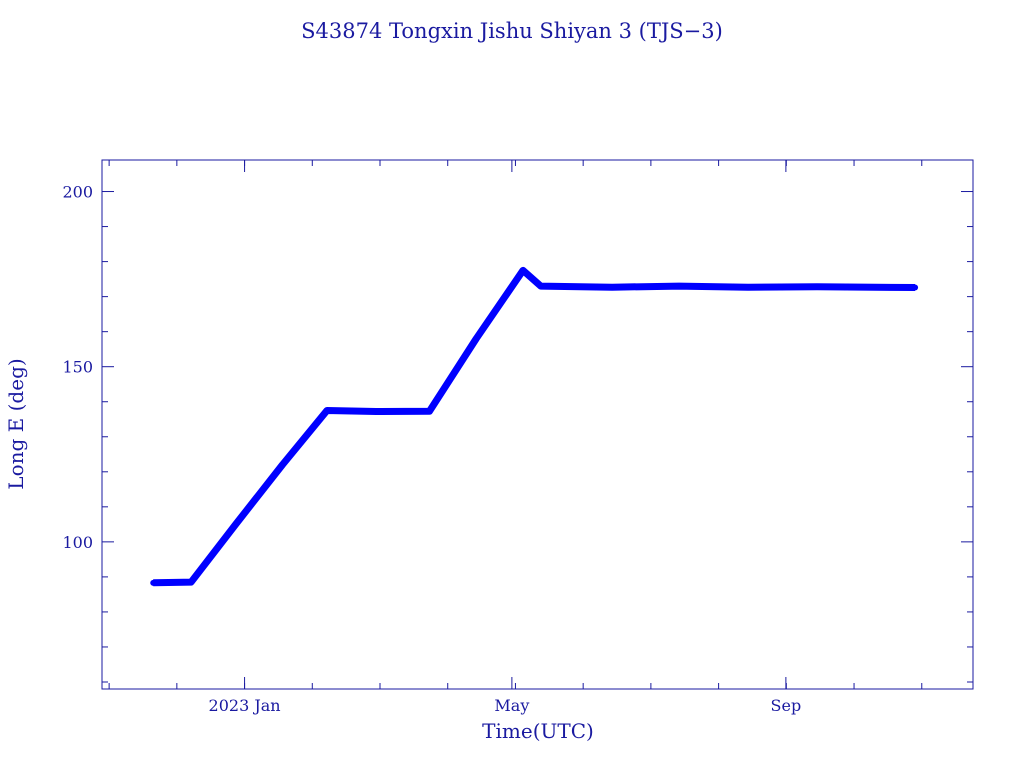 Image resolution: width=1024 pixels, height=768 pixels. I want to click on x-tick-labels: 2023 Jan May Sep, so click(505, 705).